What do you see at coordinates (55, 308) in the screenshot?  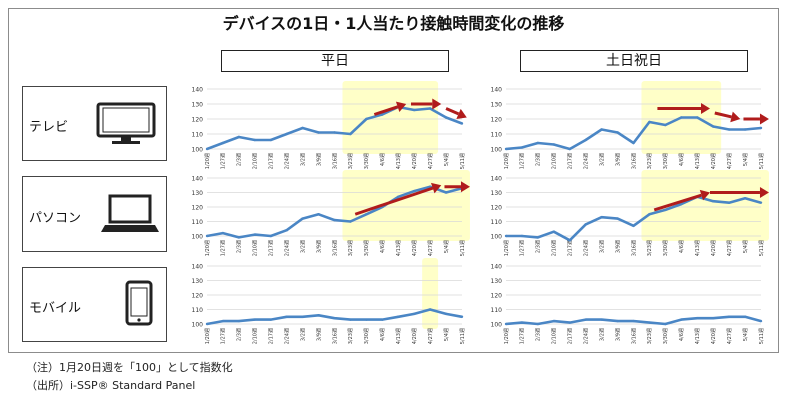 I see `row-label-text: モバイル` at bounding box center [55, 308].